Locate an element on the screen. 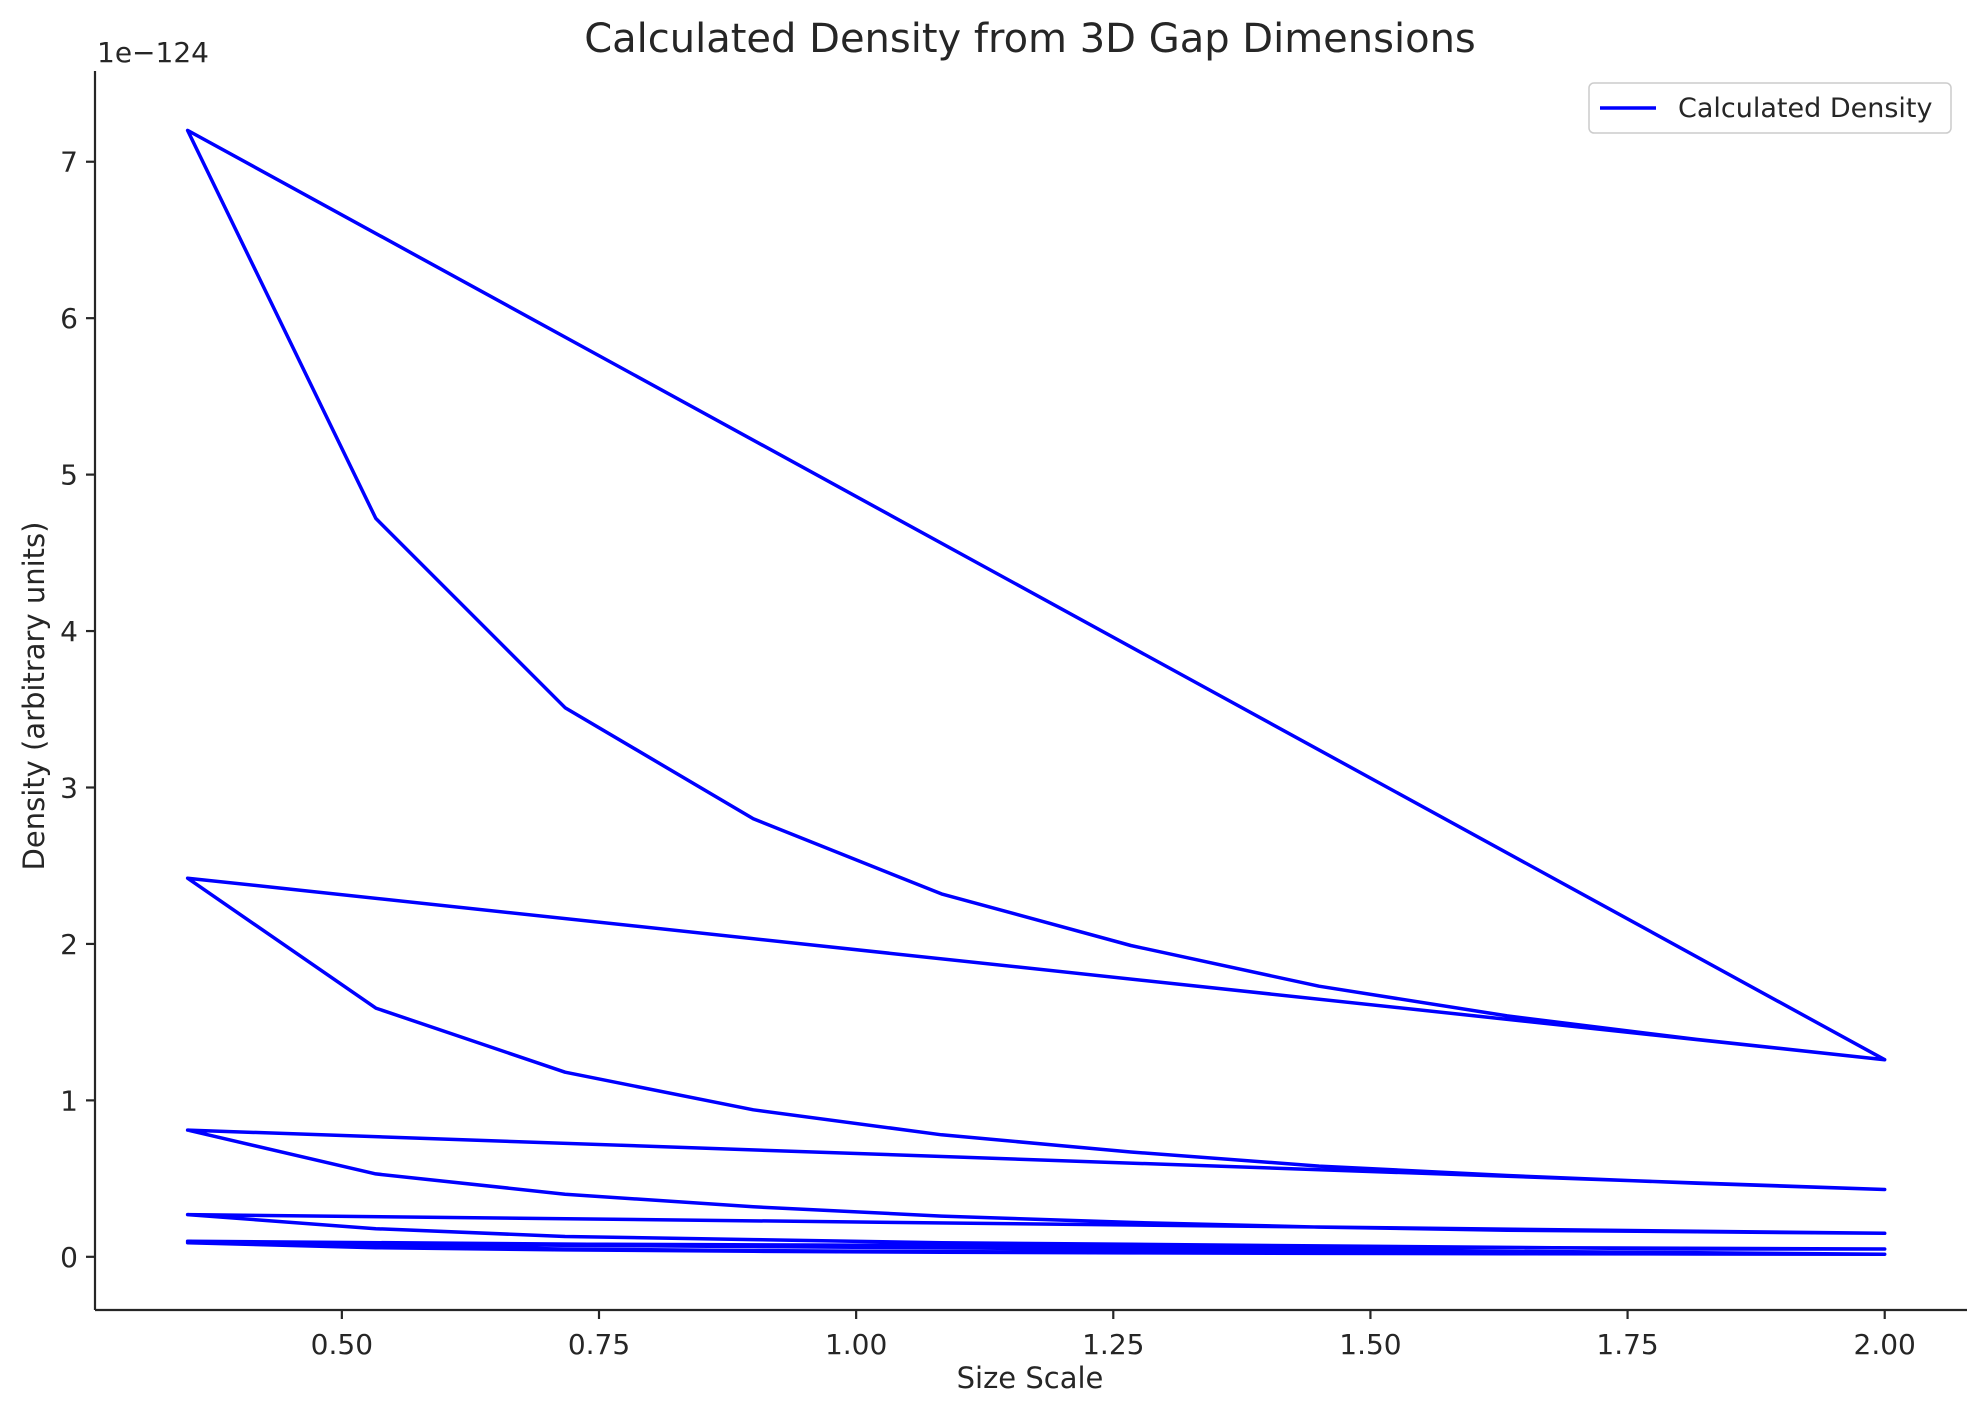  y-tick-label: 7 is located at coordinates (69, 162).